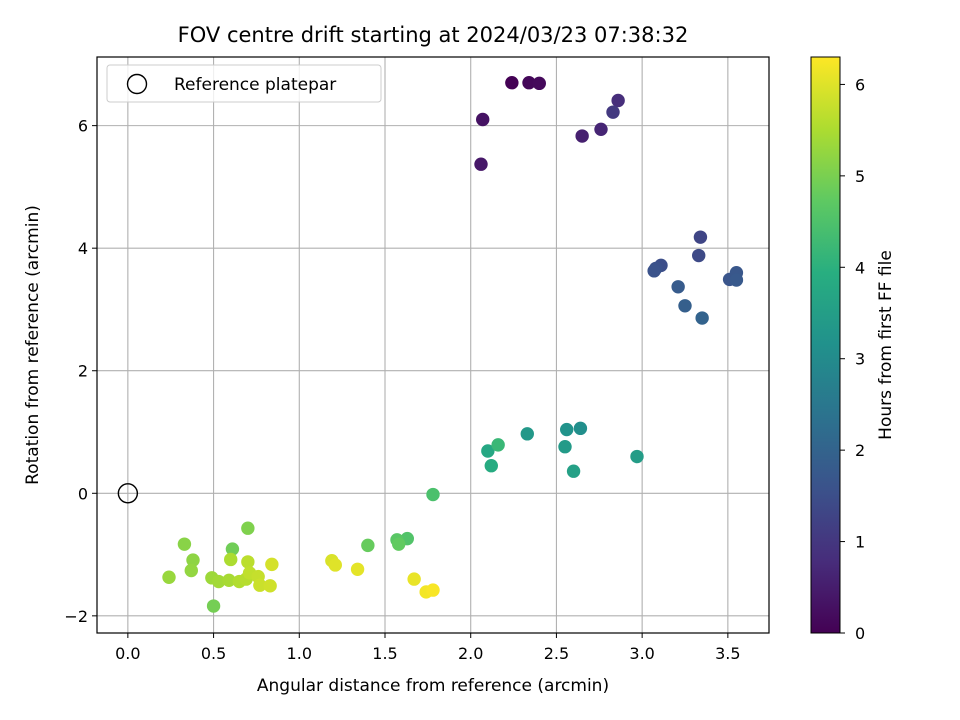 The height and width of the screenshot is (720, 960). I want to click on x-axis-label: Angular distance from reference (arcmin), so click(433, 686).